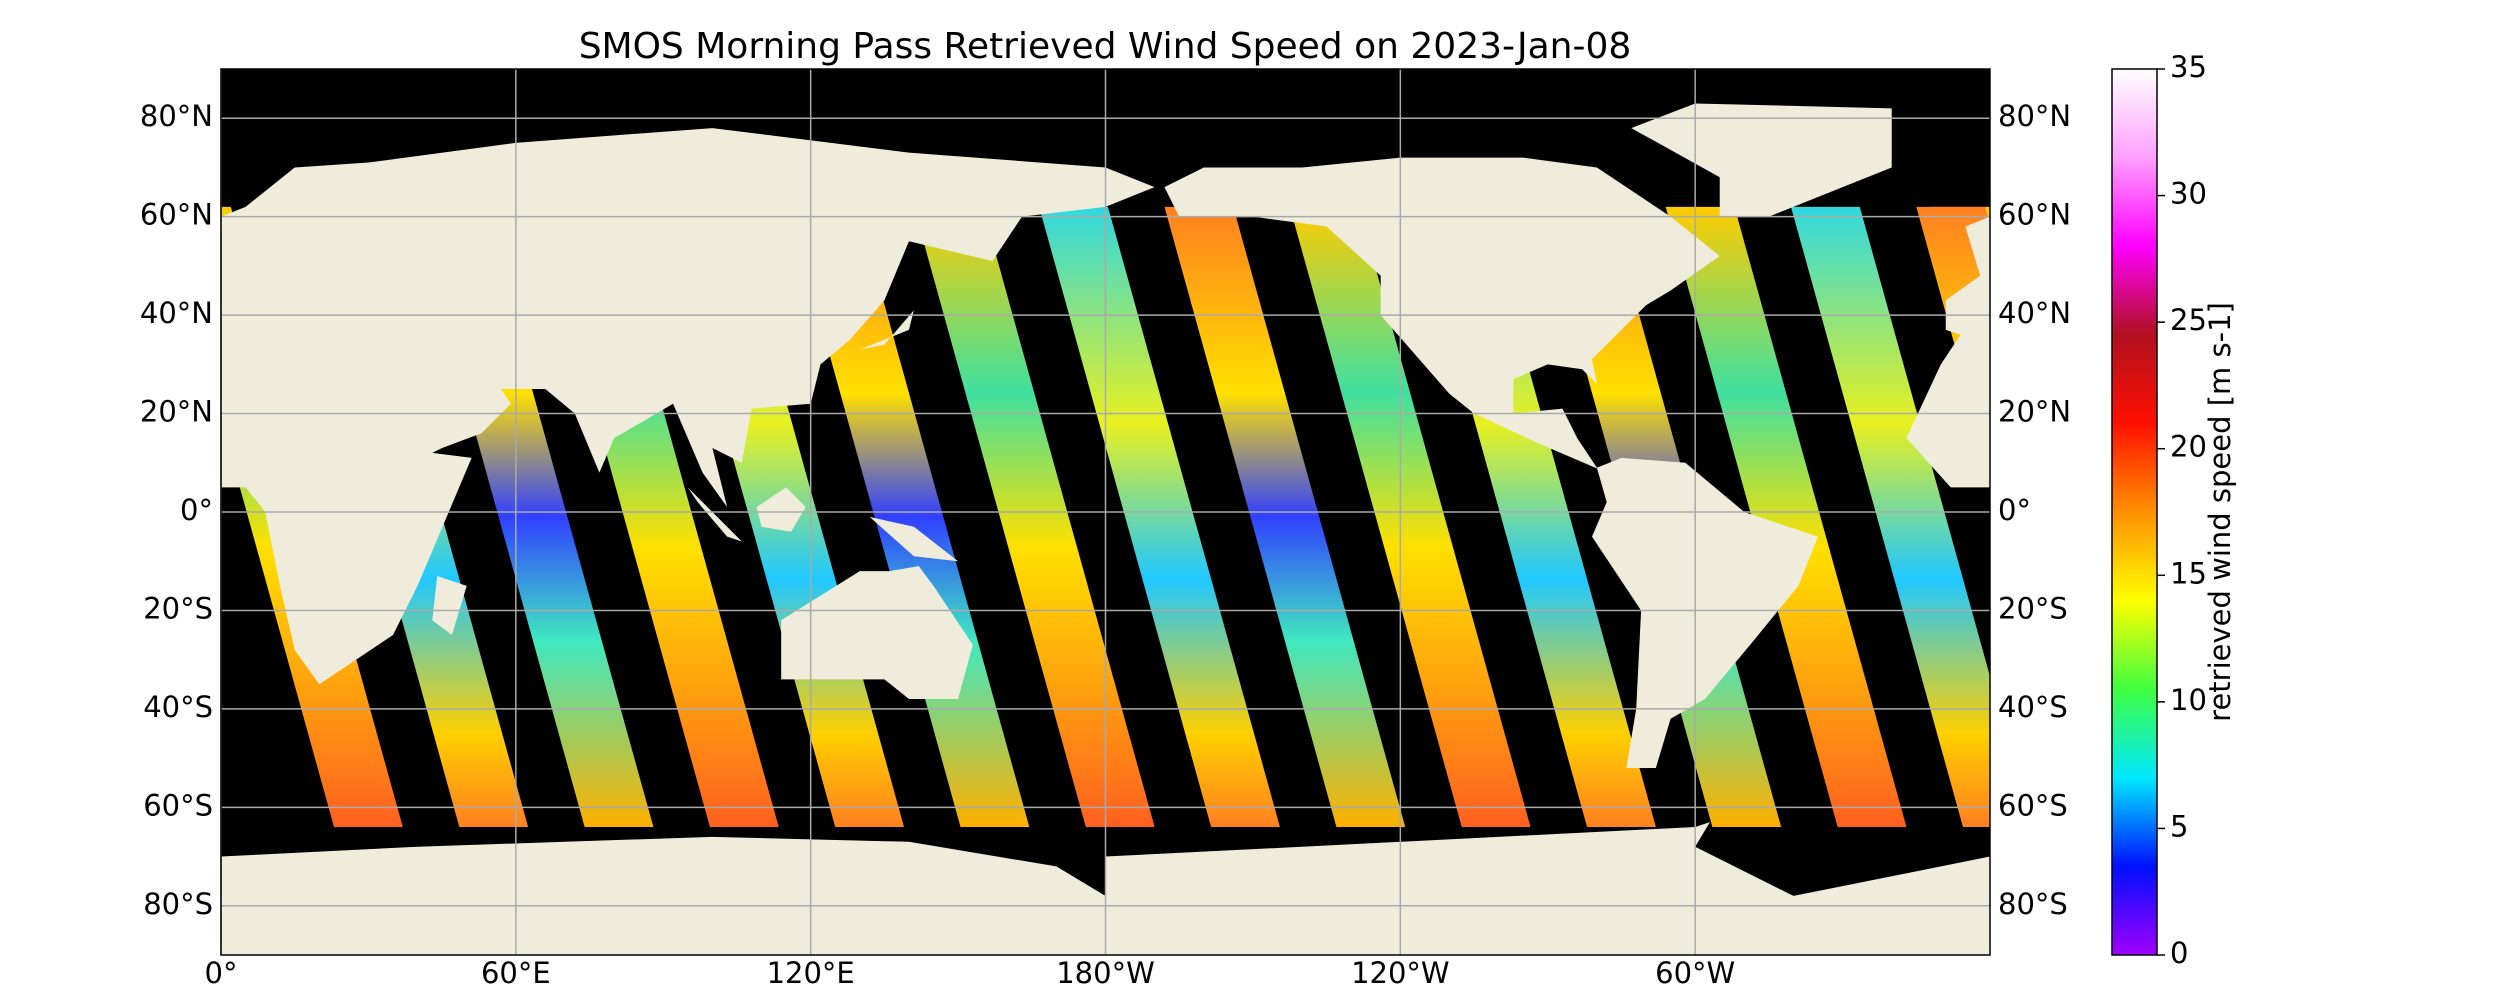 This screenshot has height=1000, width=2500. What do you see at coordinates (2179, 953) in the screenshot?
I see `colorbar-tick-label: 0` at bounding box center [2179, 953].